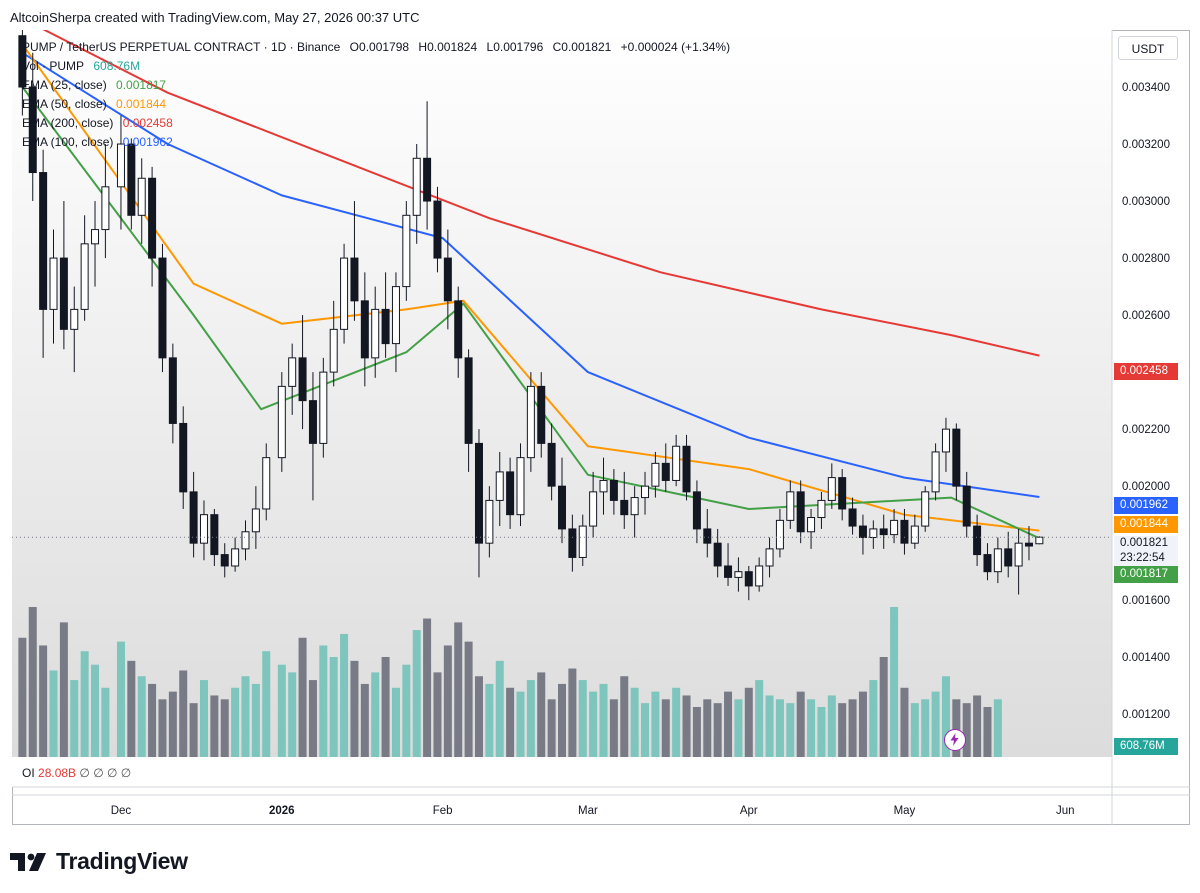 This screenshot has width=1200, height=893. I want to click on price-tick-label: 0.001200, so click(1146, 715).